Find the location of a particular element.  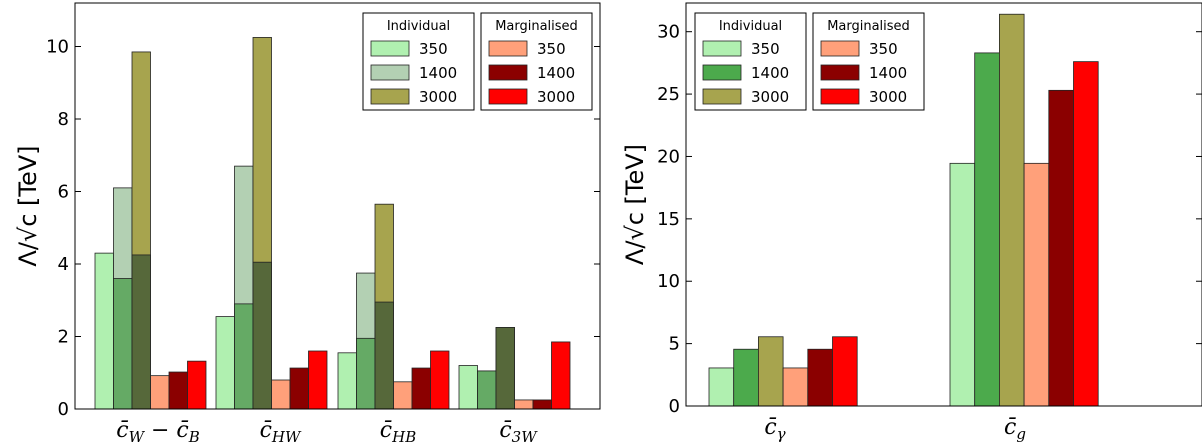

category-sep: − is located at coordinates (160, 430).